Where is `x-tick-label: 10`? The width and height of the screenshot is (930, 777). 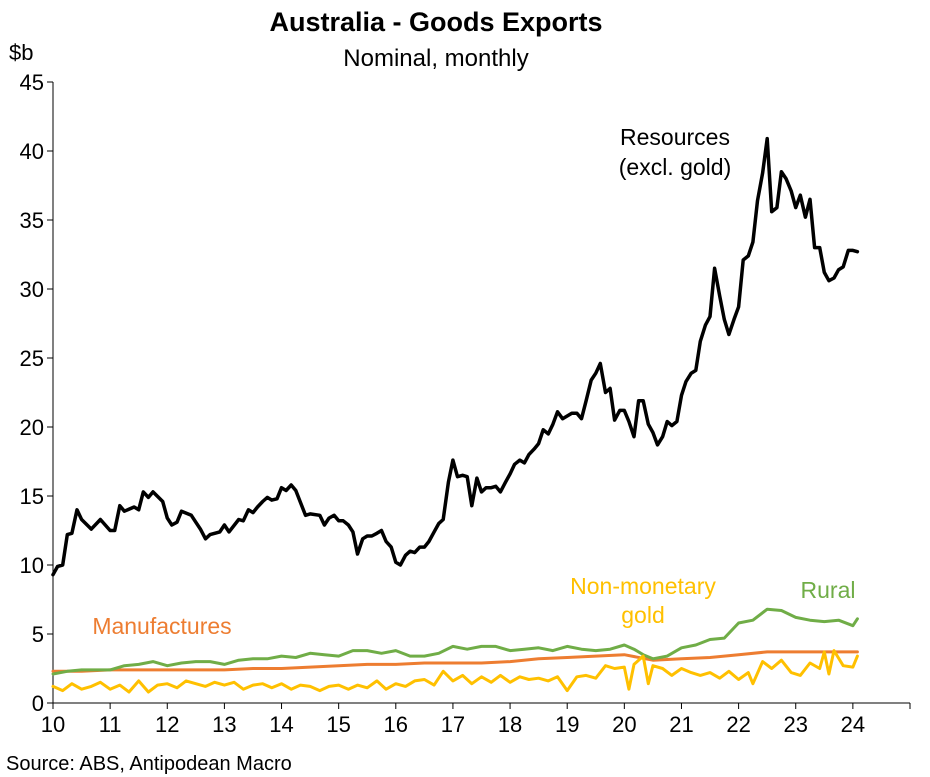 x-tick-label: 10 is located at coordinates (53, 724).